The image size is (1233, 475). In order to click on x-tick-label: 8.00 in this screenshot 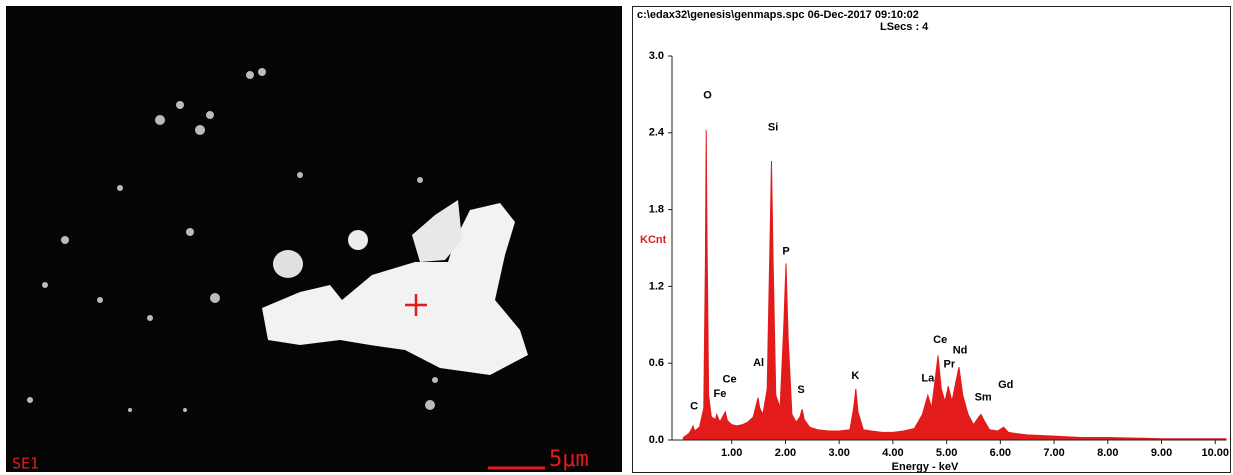, I will do `click(1107, 453)`.